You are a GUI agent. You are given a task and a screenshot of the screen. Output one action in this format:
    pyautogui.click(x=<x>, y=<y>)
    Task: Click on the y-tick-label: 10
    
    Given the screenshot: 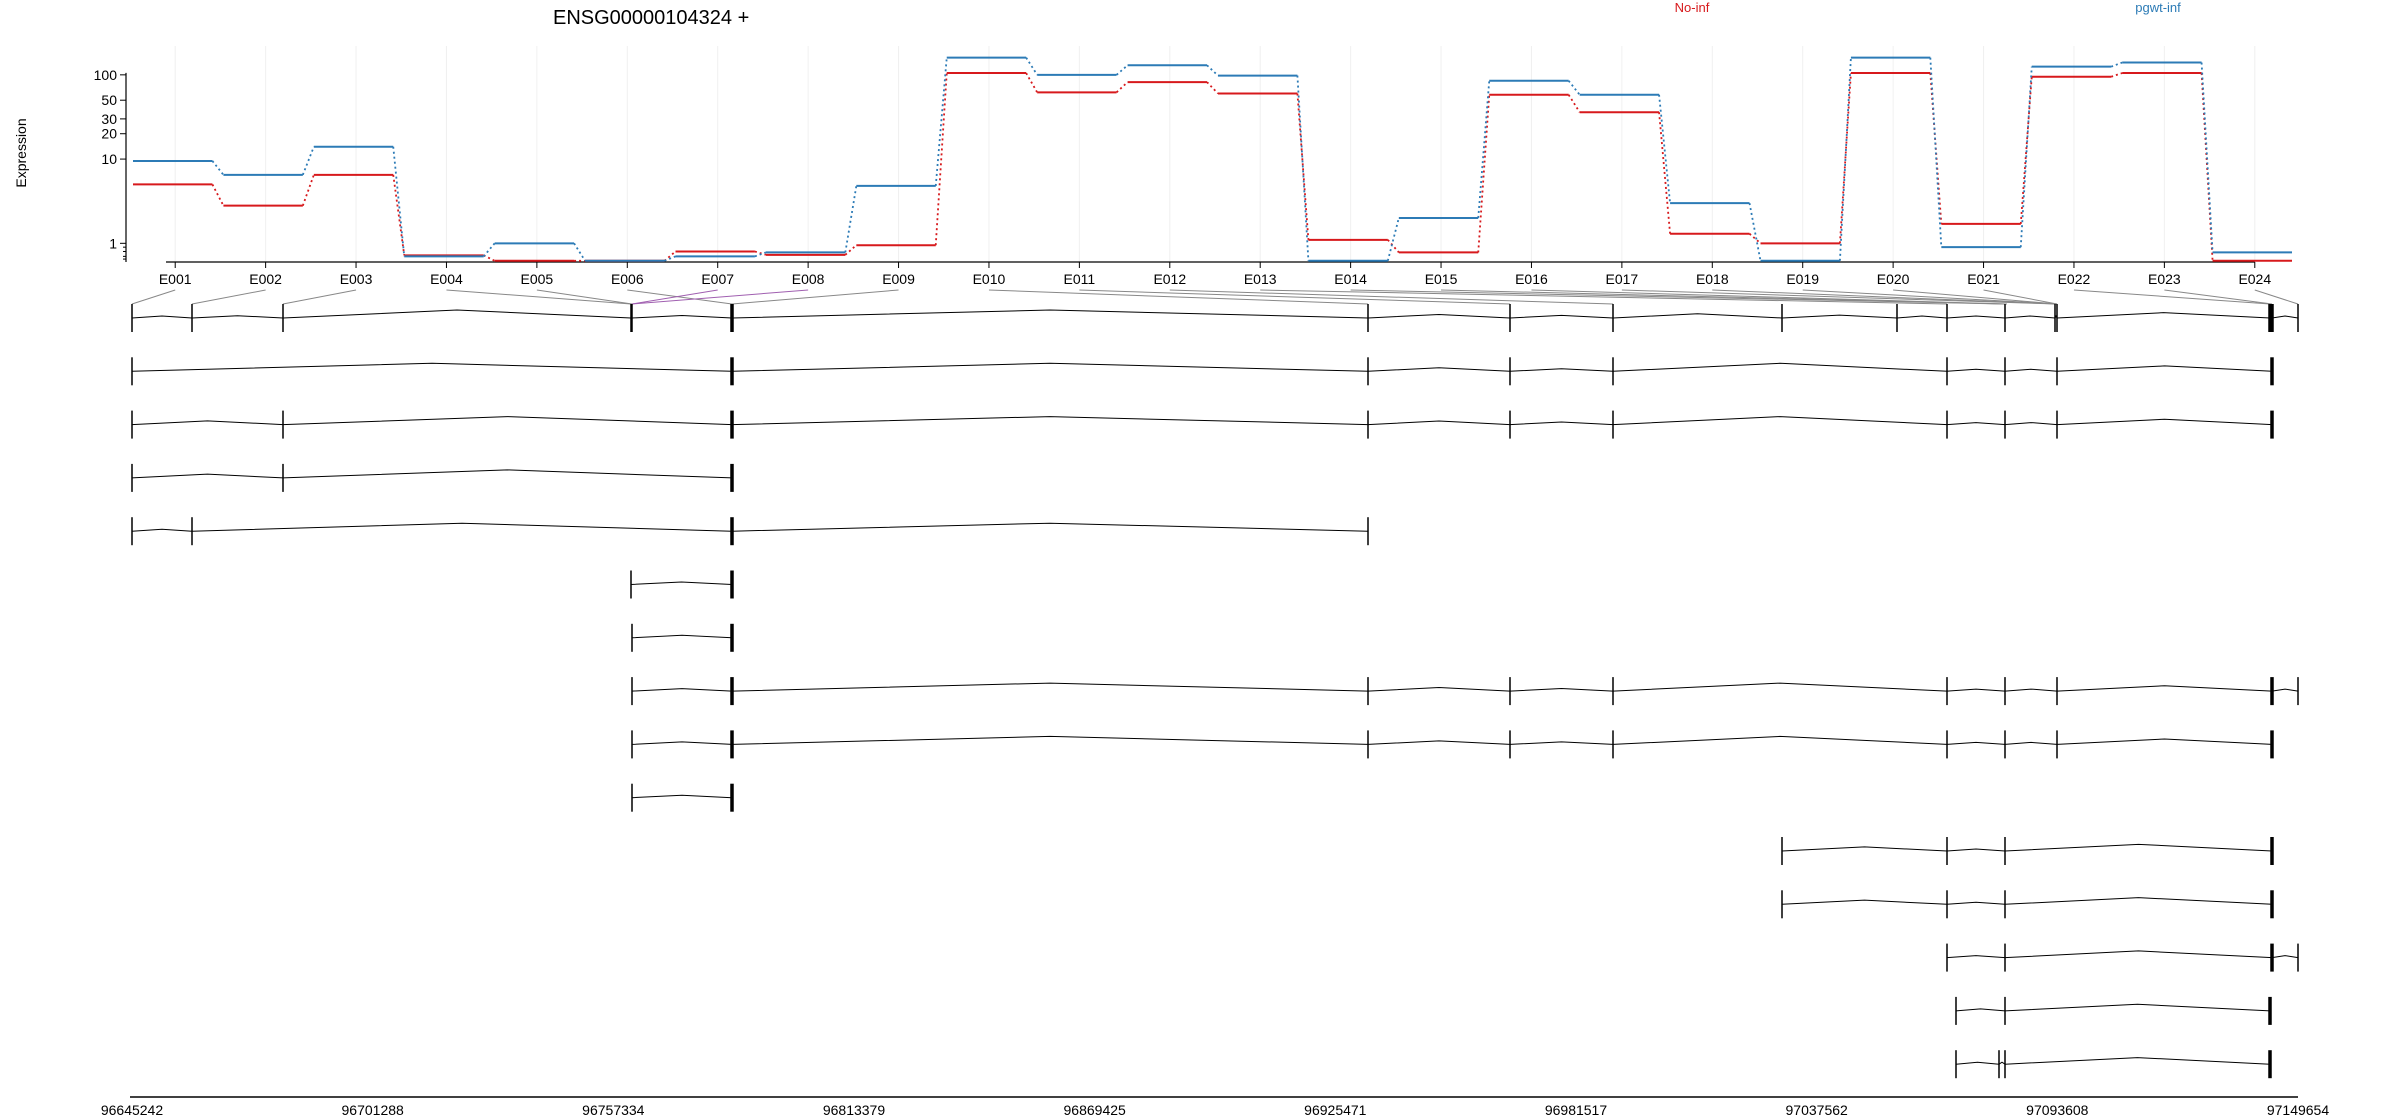 What is the action you would take?
    pyautogui.click(x=109, y=159)
    